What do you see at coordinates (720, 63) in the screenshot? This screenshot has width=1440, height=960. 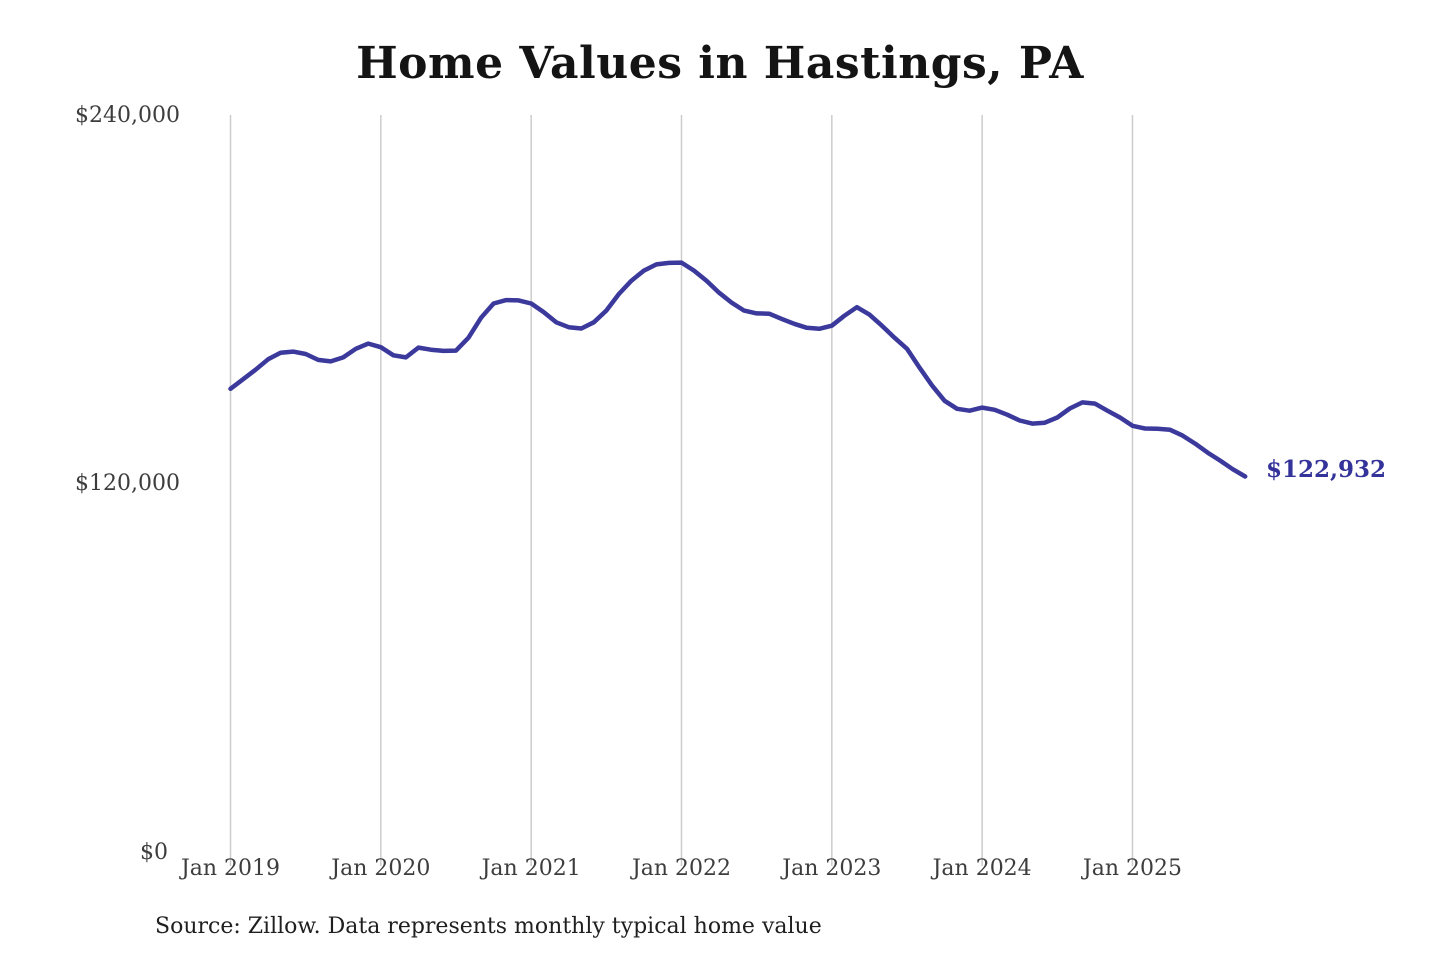 I see `chart-title: Home Values in Hastings, PA` at bounding box center [720, 63].